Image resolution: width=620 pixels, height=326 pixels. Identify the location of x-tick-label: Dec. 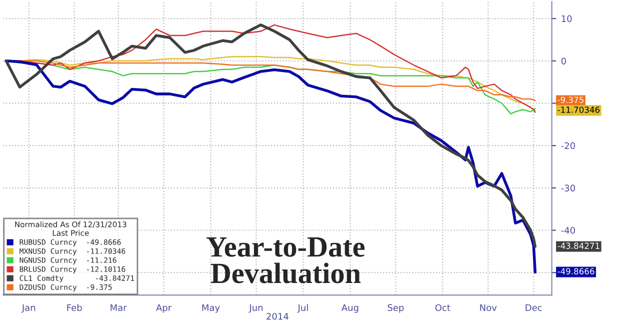
(534, 308).